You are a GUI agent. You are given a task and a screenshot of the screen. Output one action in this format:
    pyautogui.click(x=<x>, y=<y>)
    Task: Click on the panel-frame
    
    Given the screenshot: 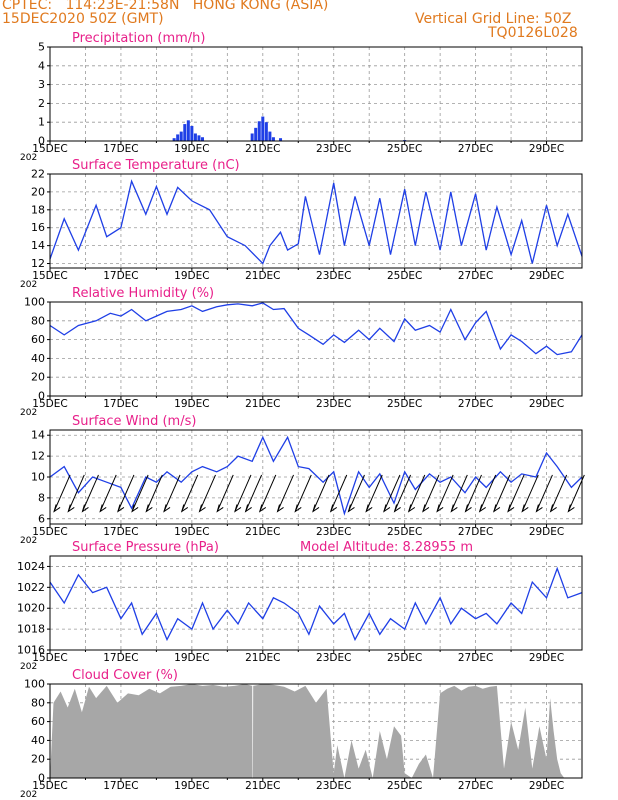 What is the action you would take?
    pyautogui.click(x=316, y=349)
    